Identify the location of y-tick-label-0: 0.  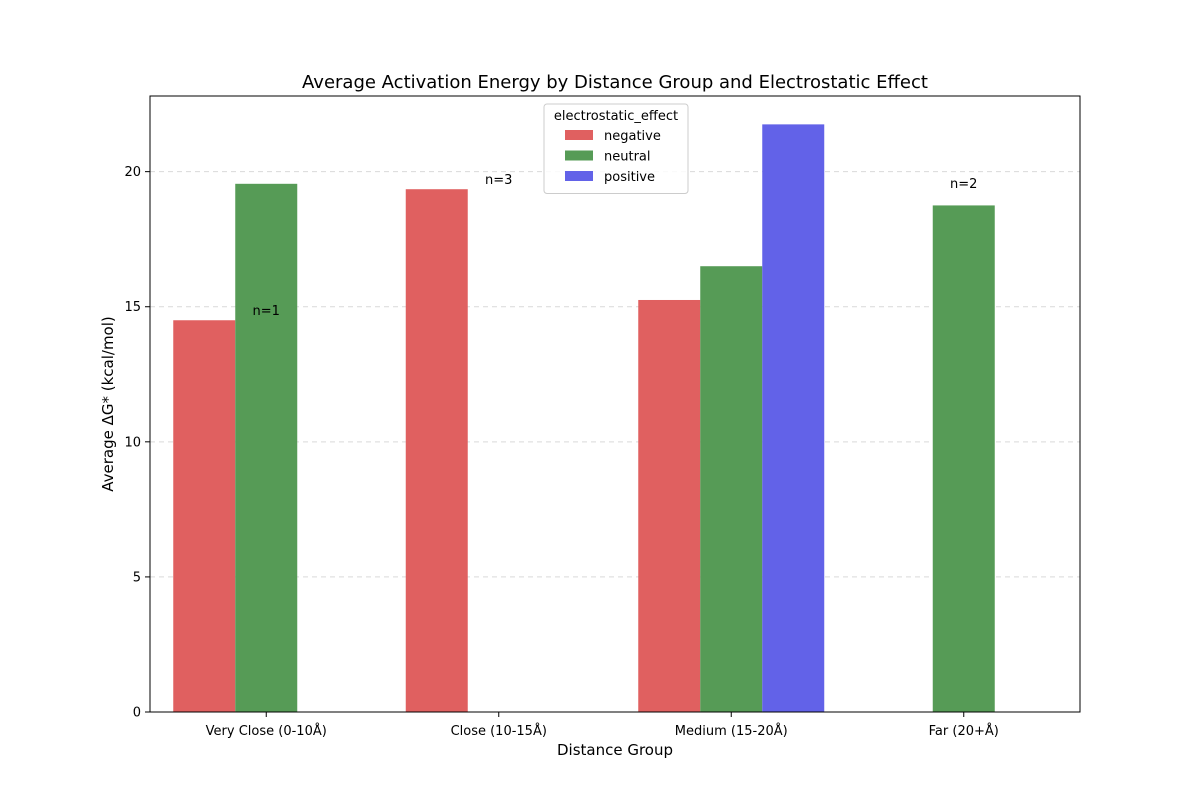
(137, 713).